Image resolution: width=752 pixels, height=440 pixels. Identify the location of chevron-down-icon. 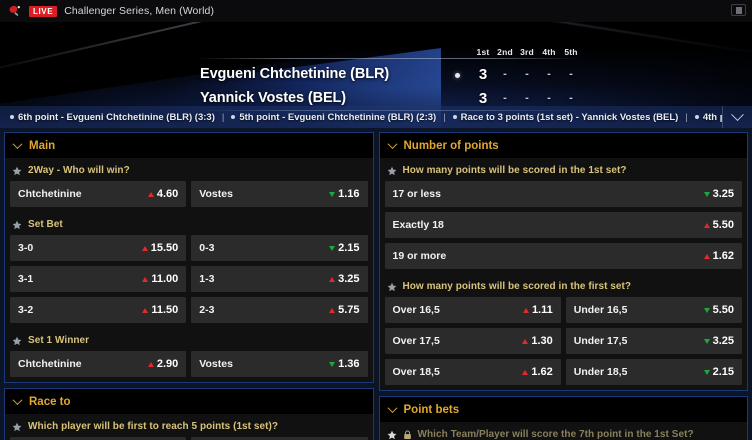
(17, 144).